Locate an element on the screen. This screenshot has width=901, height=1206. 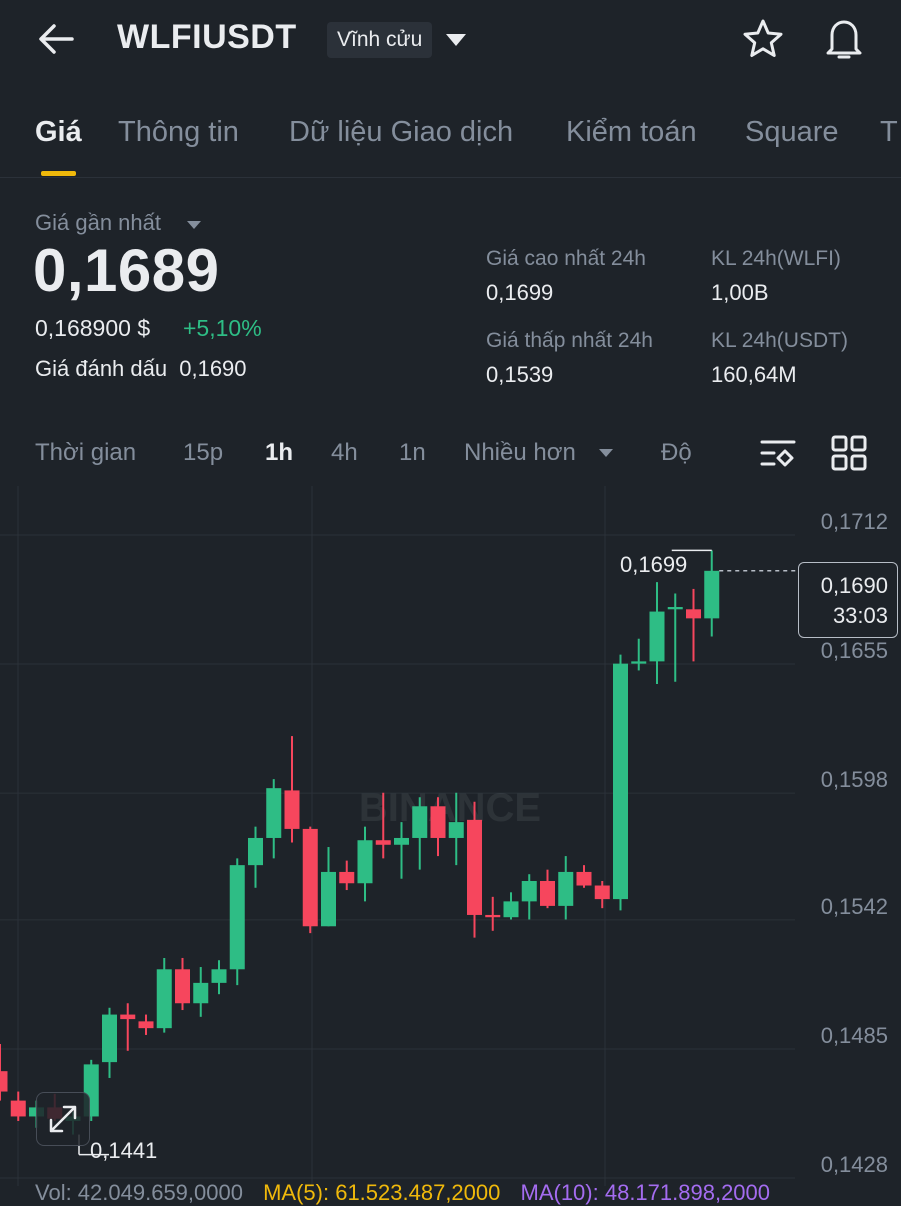
low-24h-label: Giá thấp nhất 24h is located at coordinates (569, 340).